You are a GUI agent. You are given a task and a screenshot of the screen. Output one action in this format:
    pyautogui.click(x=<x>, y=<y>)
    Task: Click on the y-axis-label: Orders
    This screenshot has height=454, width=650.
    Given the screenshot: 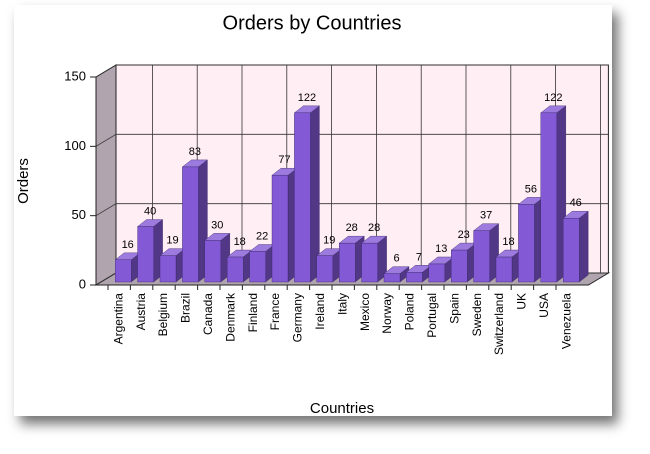 What is the action you would take?
    pyautogui.click(x=23, y=181)
    